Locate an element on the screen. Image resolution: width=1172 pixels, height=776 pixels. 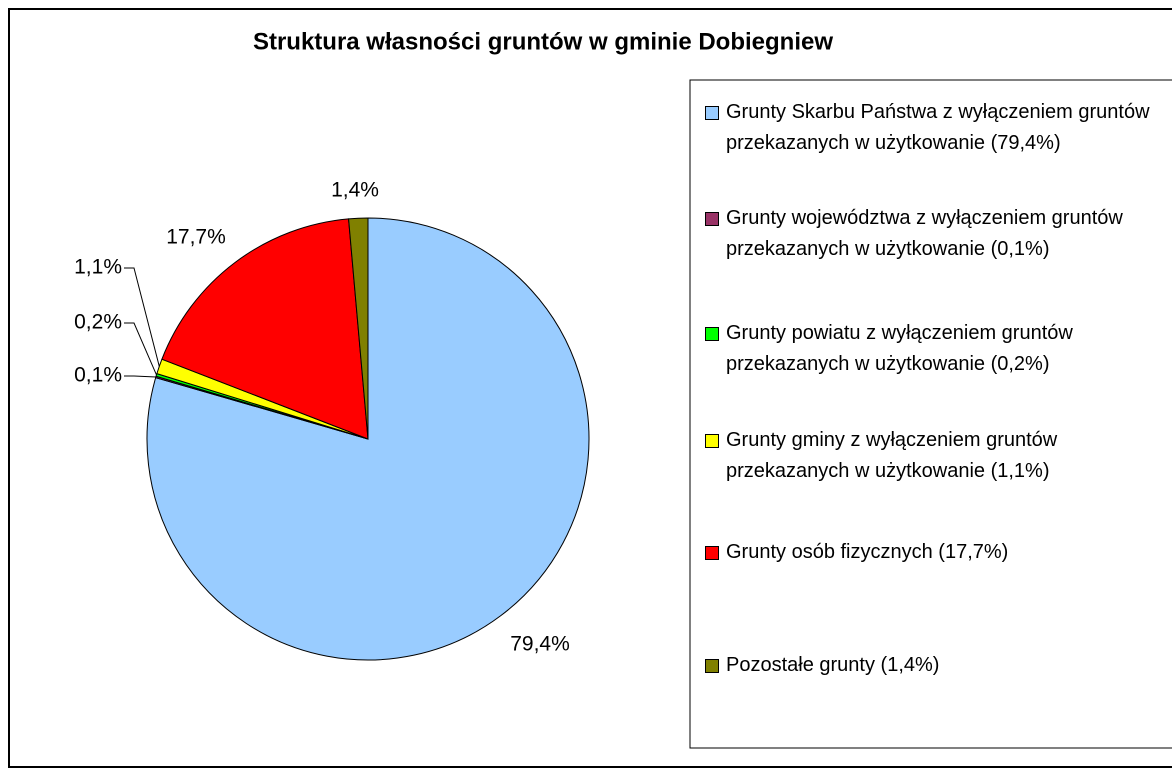
data-label: 0,1% is located at coordinates (98, 375).